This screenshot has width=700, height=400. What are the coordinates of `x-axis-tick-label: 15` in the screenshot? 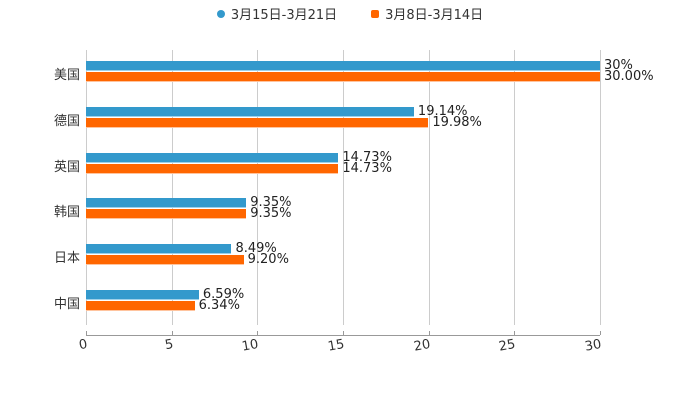 It's located at (336, 346).